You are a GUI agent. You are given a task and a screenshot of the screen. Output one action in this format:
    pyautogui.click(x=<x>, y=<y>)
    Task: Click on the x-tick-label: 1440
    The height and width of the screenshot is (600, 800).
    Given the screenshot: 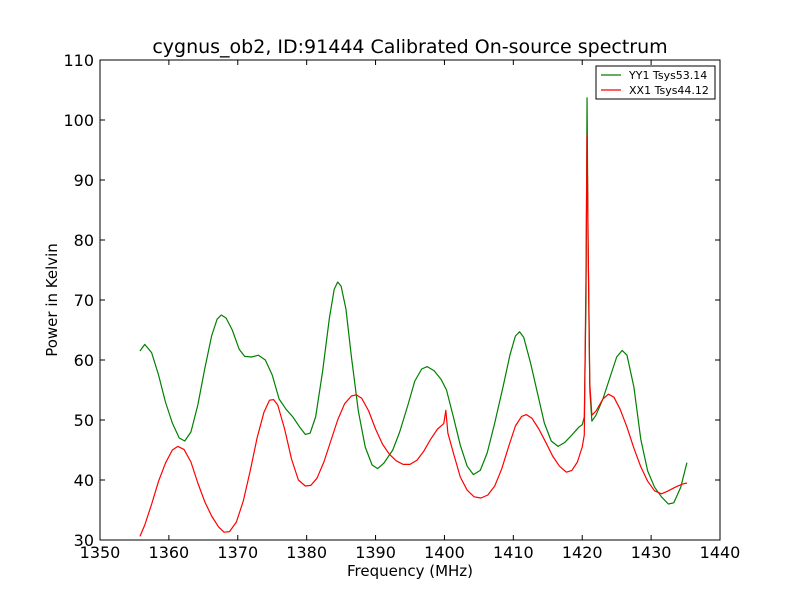 What is the action you would take?
    pyautogui.click(x=720, y=552)
    